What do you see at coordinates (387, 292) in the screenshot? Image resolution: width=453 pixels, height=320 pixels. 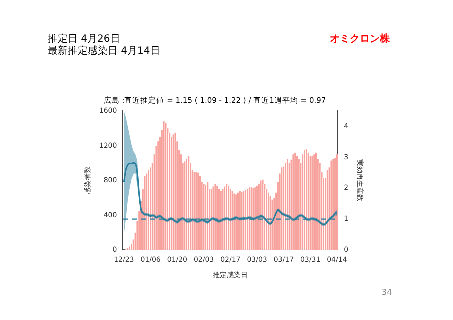 I see `text: 34` at bounding box center [387, 292].